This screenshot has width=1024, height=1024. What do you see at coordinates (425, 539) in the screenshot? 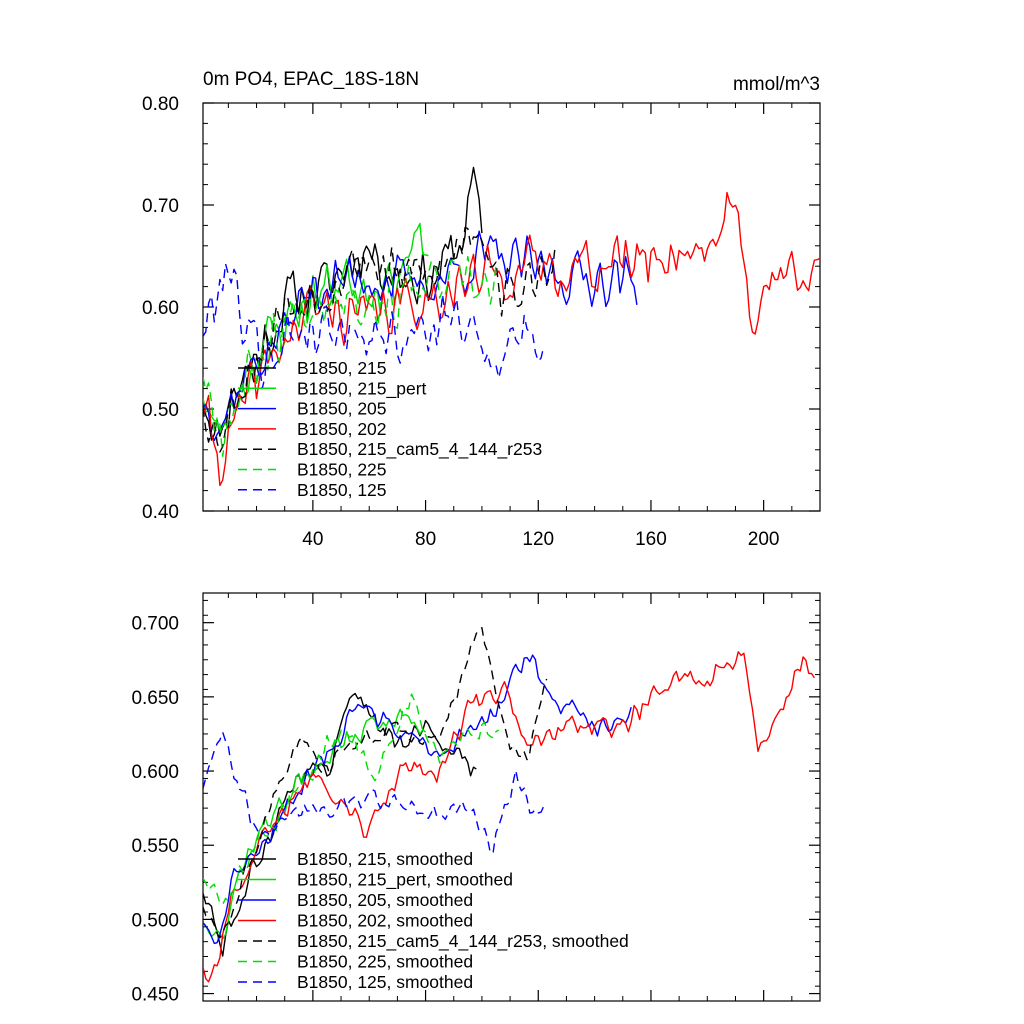
I see `x-tick-label: 80` at bounding box center [425, 539].